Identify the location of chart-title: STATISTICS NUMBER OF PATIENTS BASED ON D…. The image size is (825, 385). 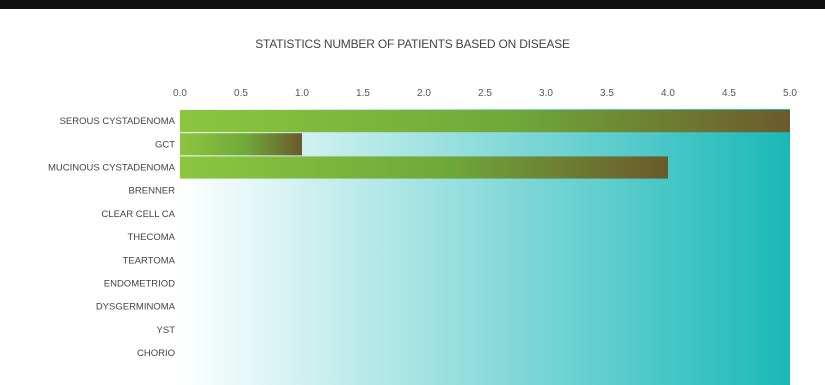
(412, 44).